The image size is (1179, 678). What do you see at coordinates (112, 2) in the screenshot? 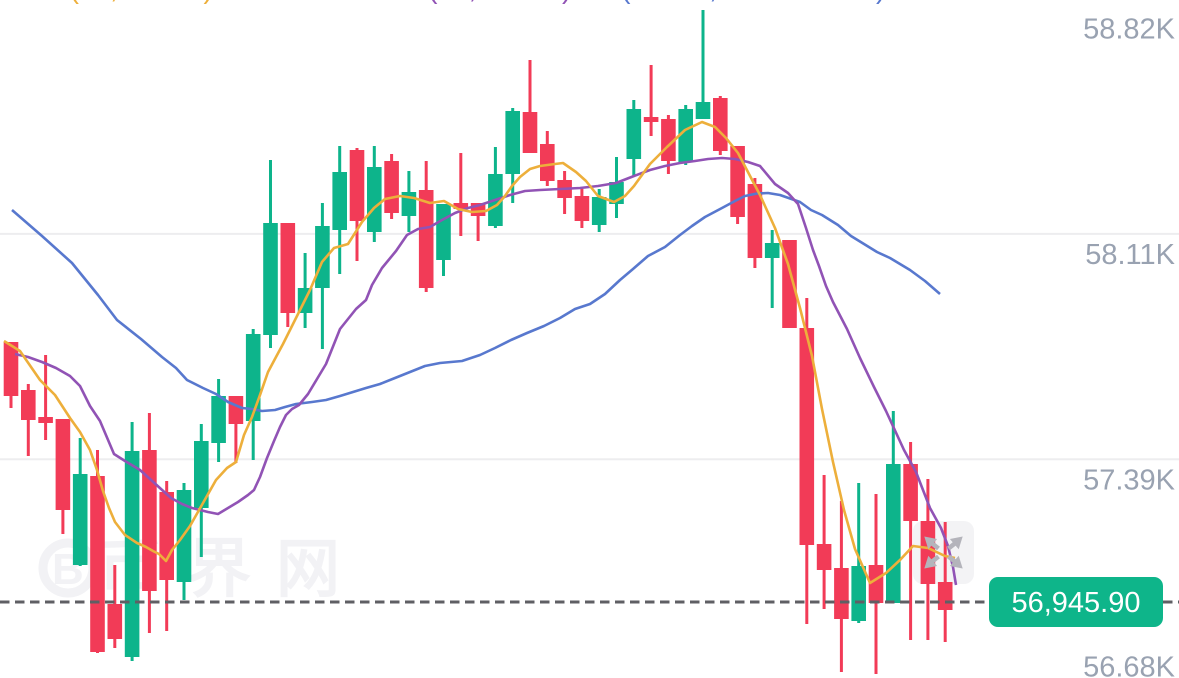
I see `svg-text: MA5(57,156.35)` at bounding box center [112, 2].